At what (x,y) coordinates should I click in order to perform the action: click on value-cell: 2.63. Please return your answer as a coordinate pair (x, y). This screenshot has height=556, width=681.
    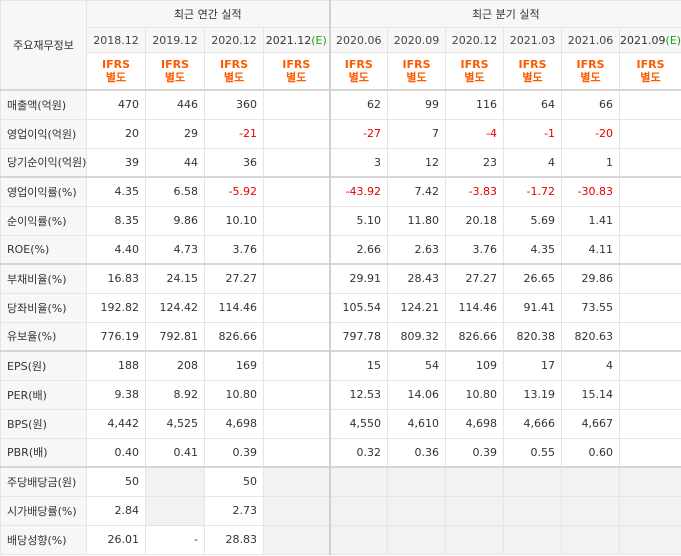
    Looking at the image, I should click on (417, 249).